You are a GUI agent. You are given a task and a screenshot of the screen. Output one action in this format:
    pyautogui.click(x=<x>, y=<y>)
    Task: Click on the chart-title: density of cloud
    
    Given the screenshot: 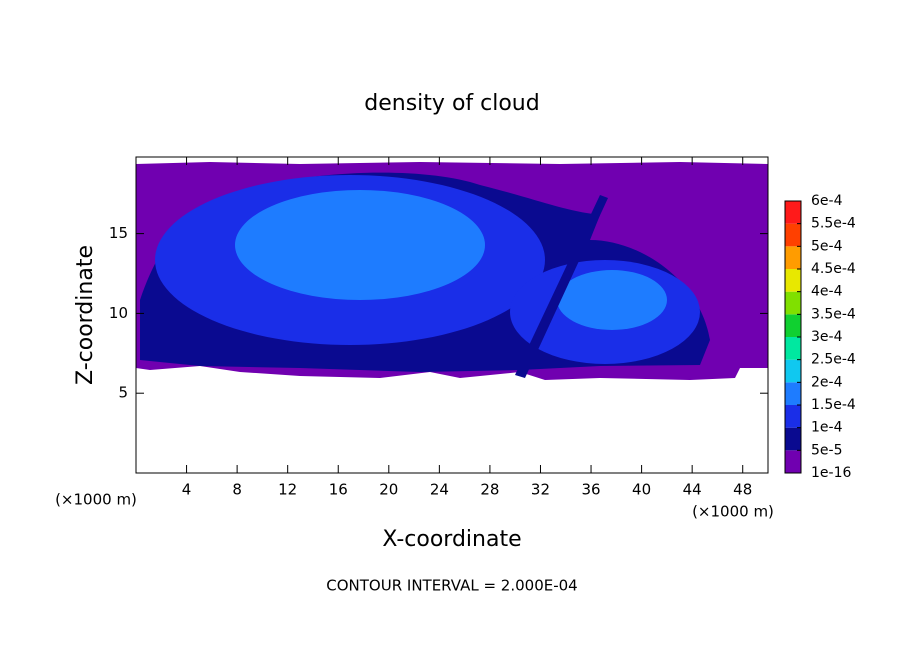 What is the action you would take?
    pyautogui.click(x=451, y=103)
    